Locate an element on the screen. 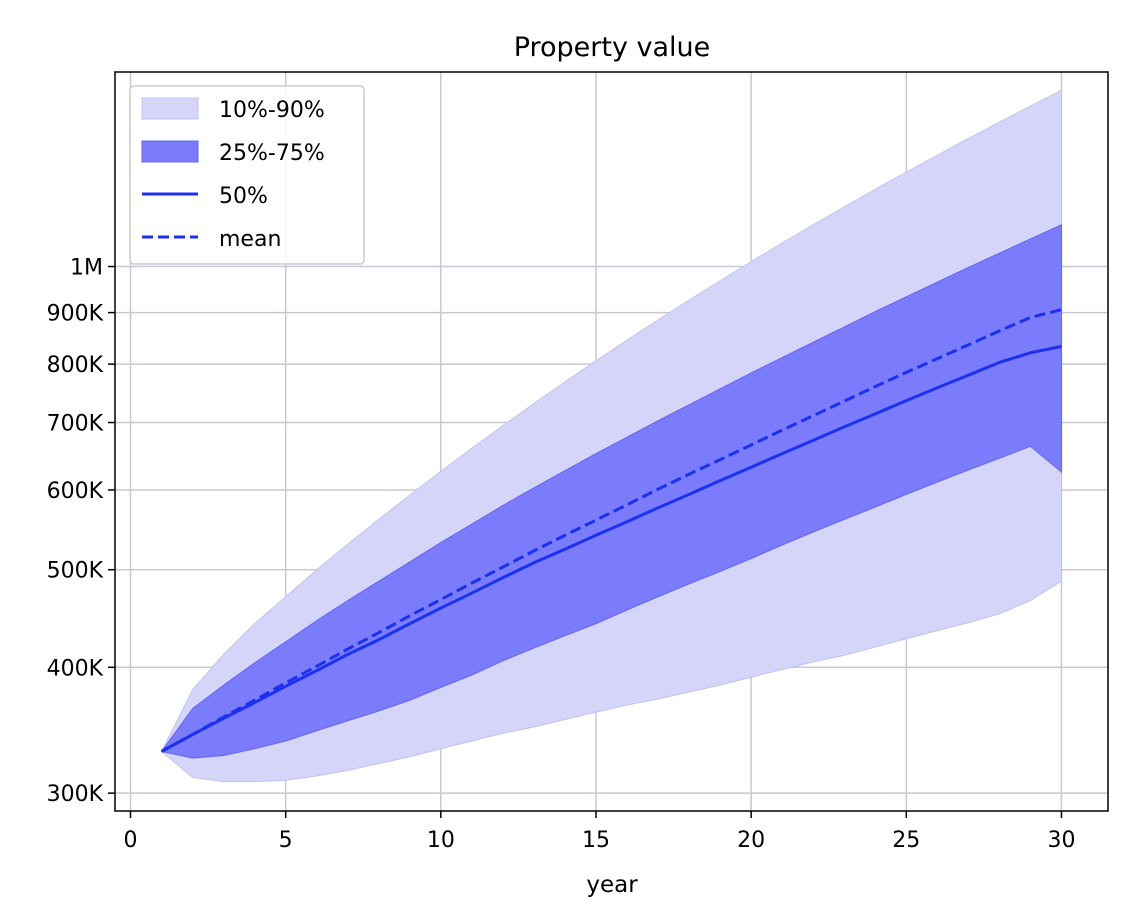  legend: 10%-90% 25%-75% 50% mean is located at coordinates (247, 175).